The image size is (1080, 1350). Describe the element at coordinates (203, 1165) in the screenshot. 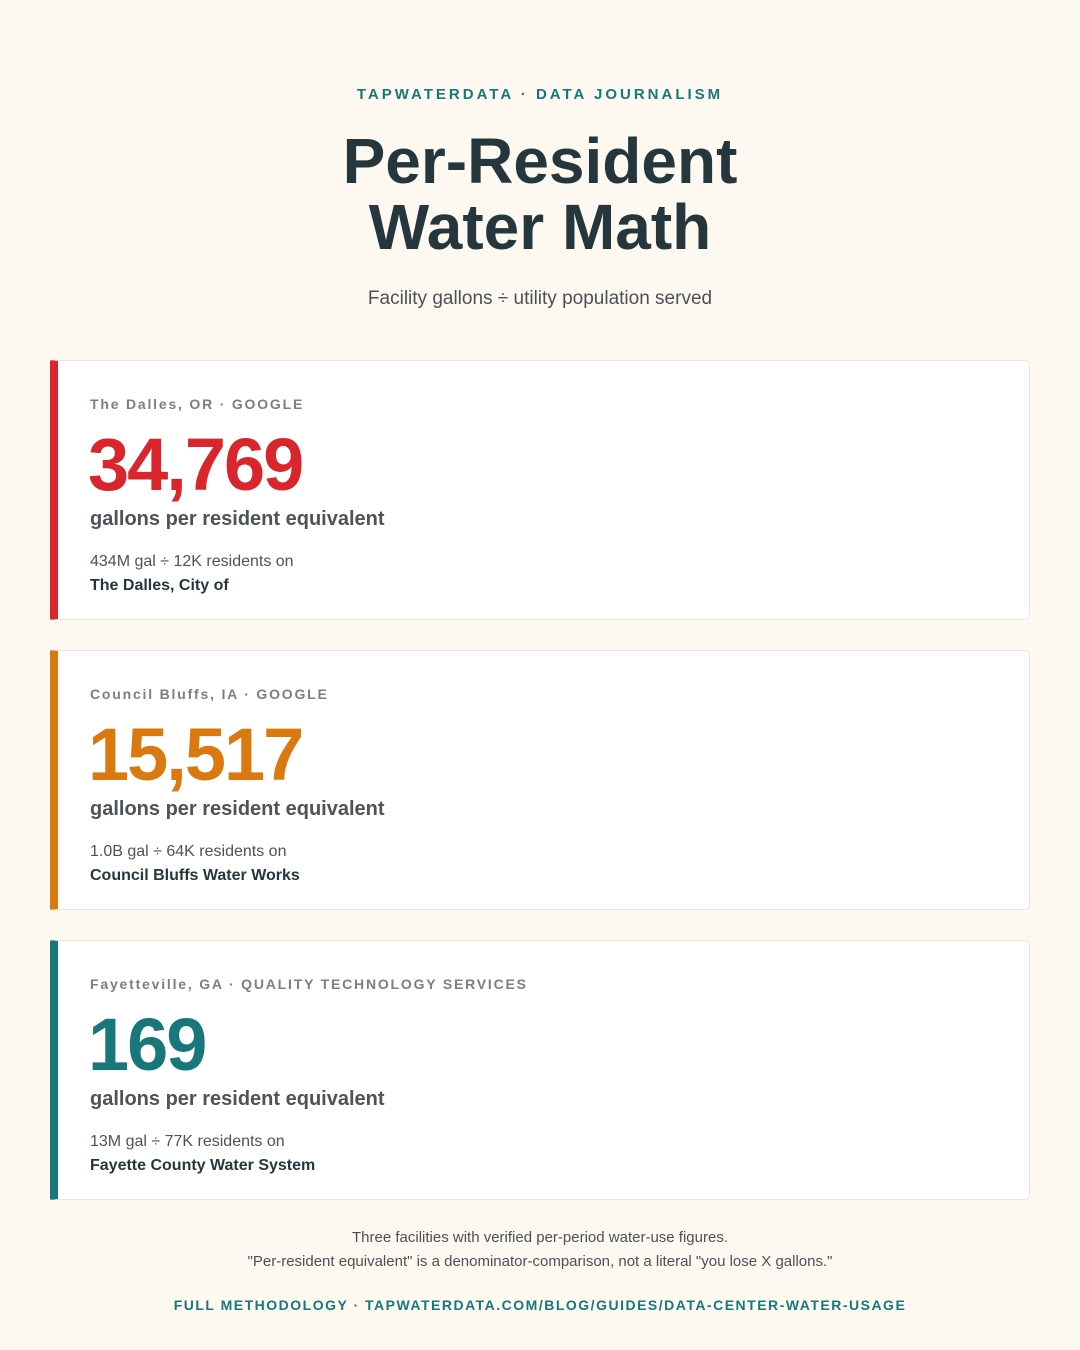

I see `utility-name: Fayette County Water System` at that location.